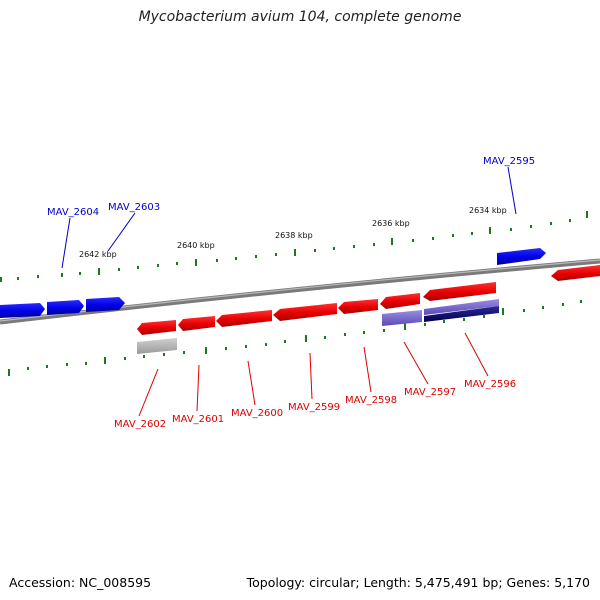 The width and height of the screenshot is (600, 600). Describe the element at coordinates (140, 424) in the screenshot. I see `gene-label-MAV_2602: MAV_2602` at that location.